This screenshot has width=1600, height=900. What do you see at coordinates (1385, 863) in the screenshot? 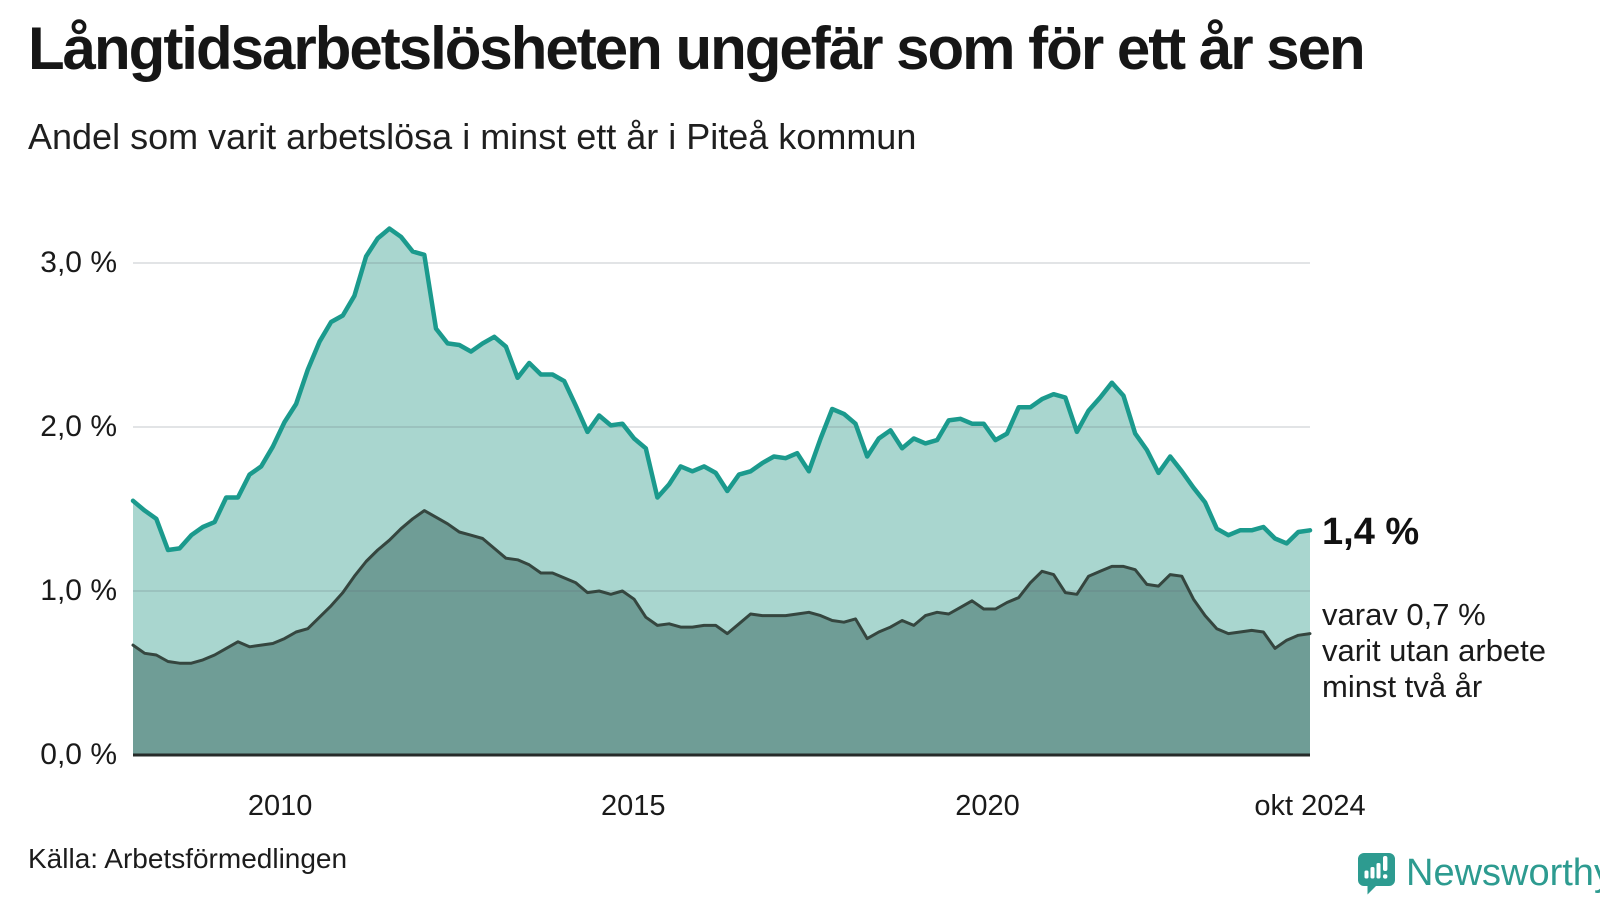
I see `exclamation-stem` at bounding box center [1385, 863].